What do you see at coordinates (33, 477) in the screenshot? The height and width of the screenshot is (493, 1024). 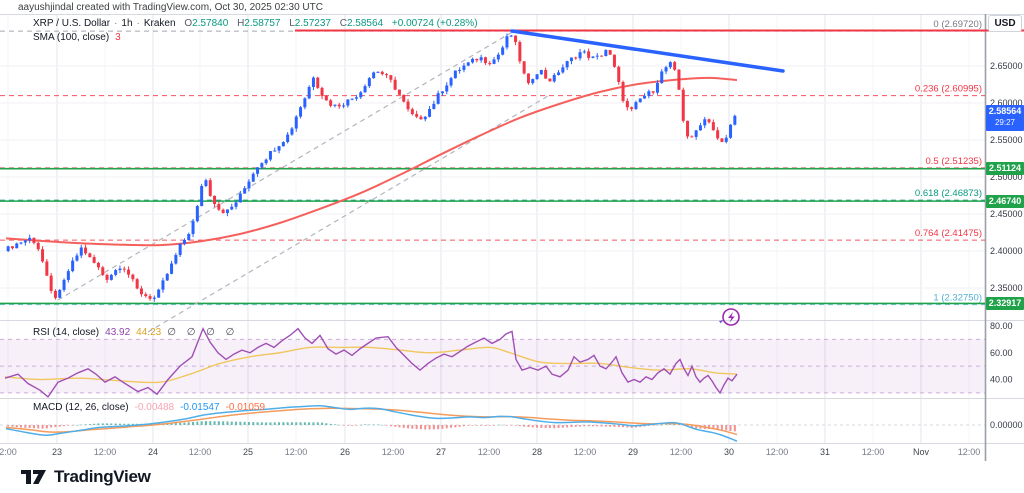 I see `tradingview-logo-icon` at bounding box center [33, 477].